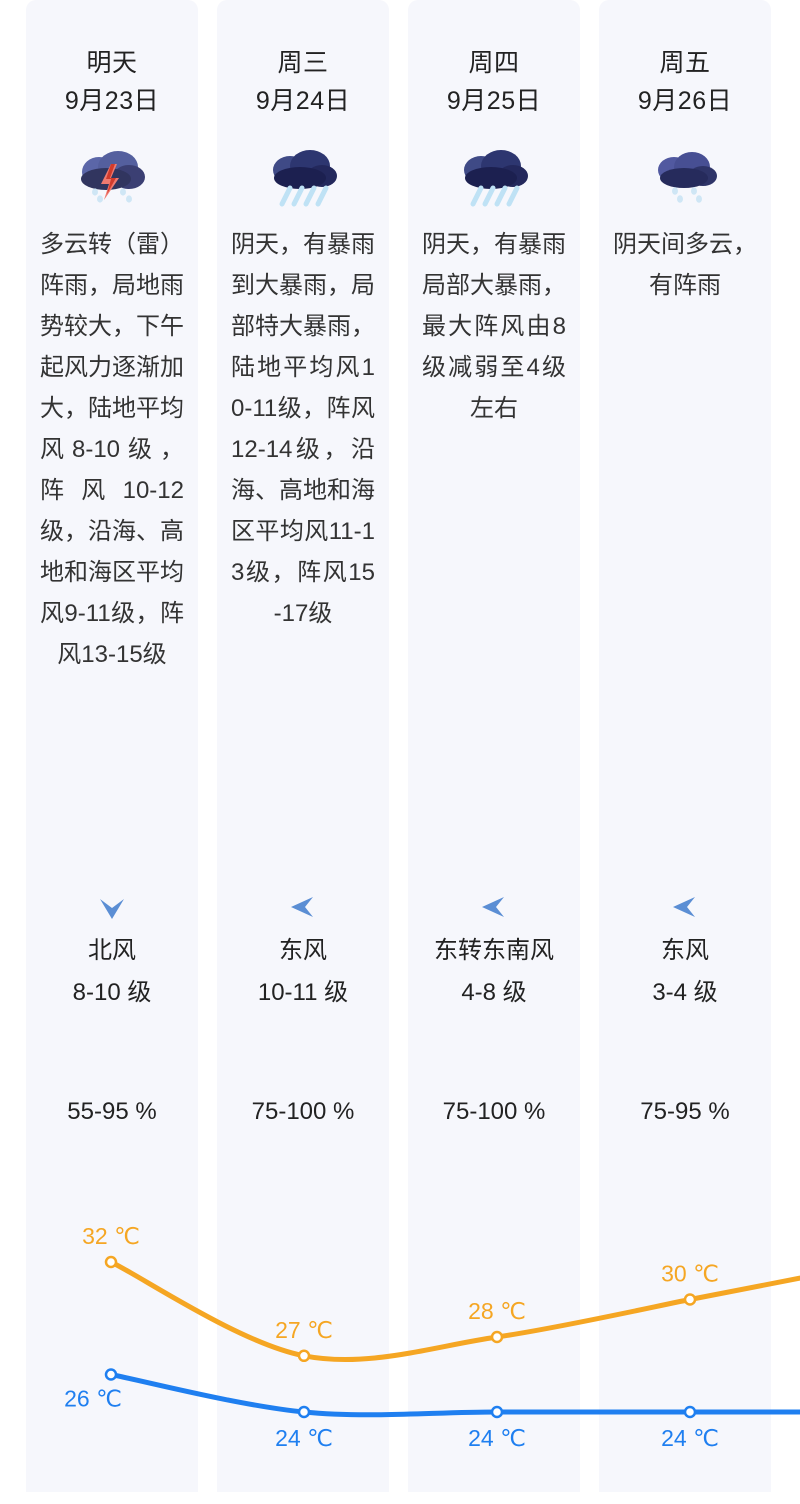 The width and height of the screenshot is (800, 1504). Describe the element at coordinates (685, 101) in the screenshot. I see `day-date: 9月26日` at that location.